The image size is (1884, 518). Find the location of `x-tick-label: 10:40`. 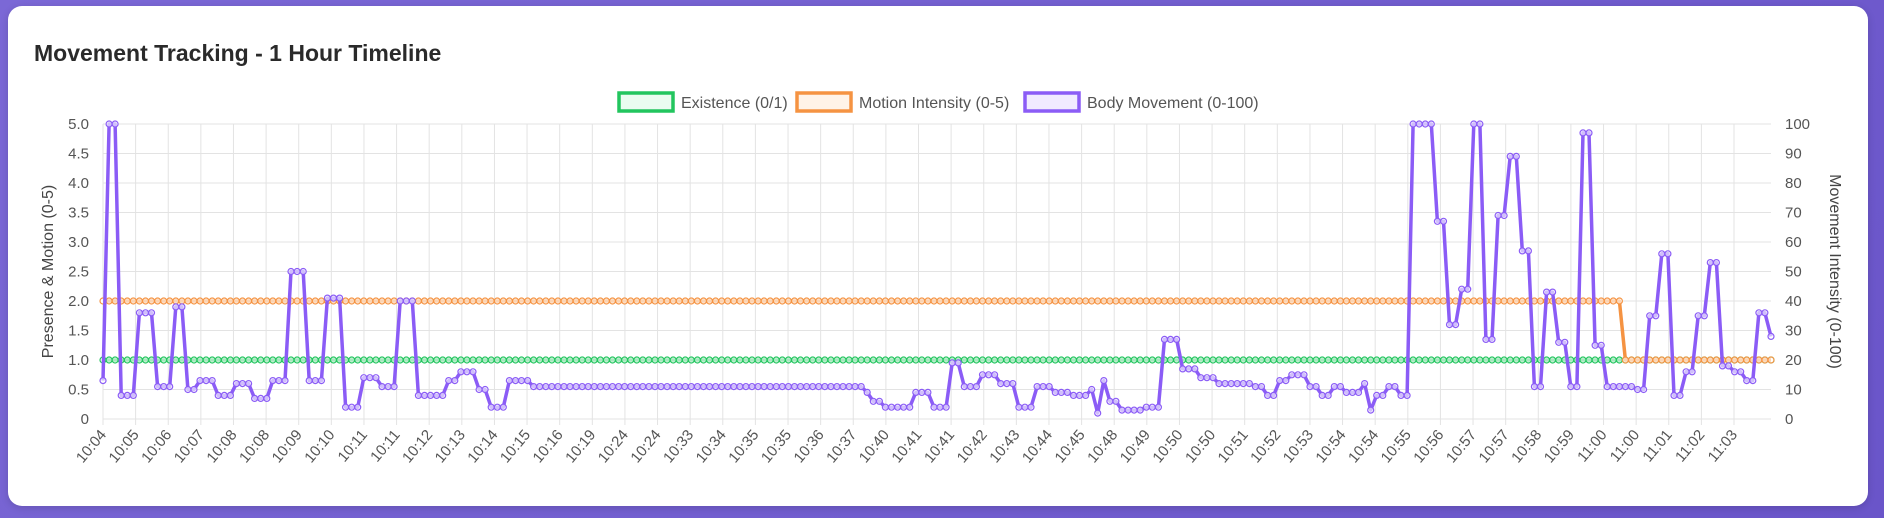

x-tick-label: 10:40 is located at coordinates (874, 447).